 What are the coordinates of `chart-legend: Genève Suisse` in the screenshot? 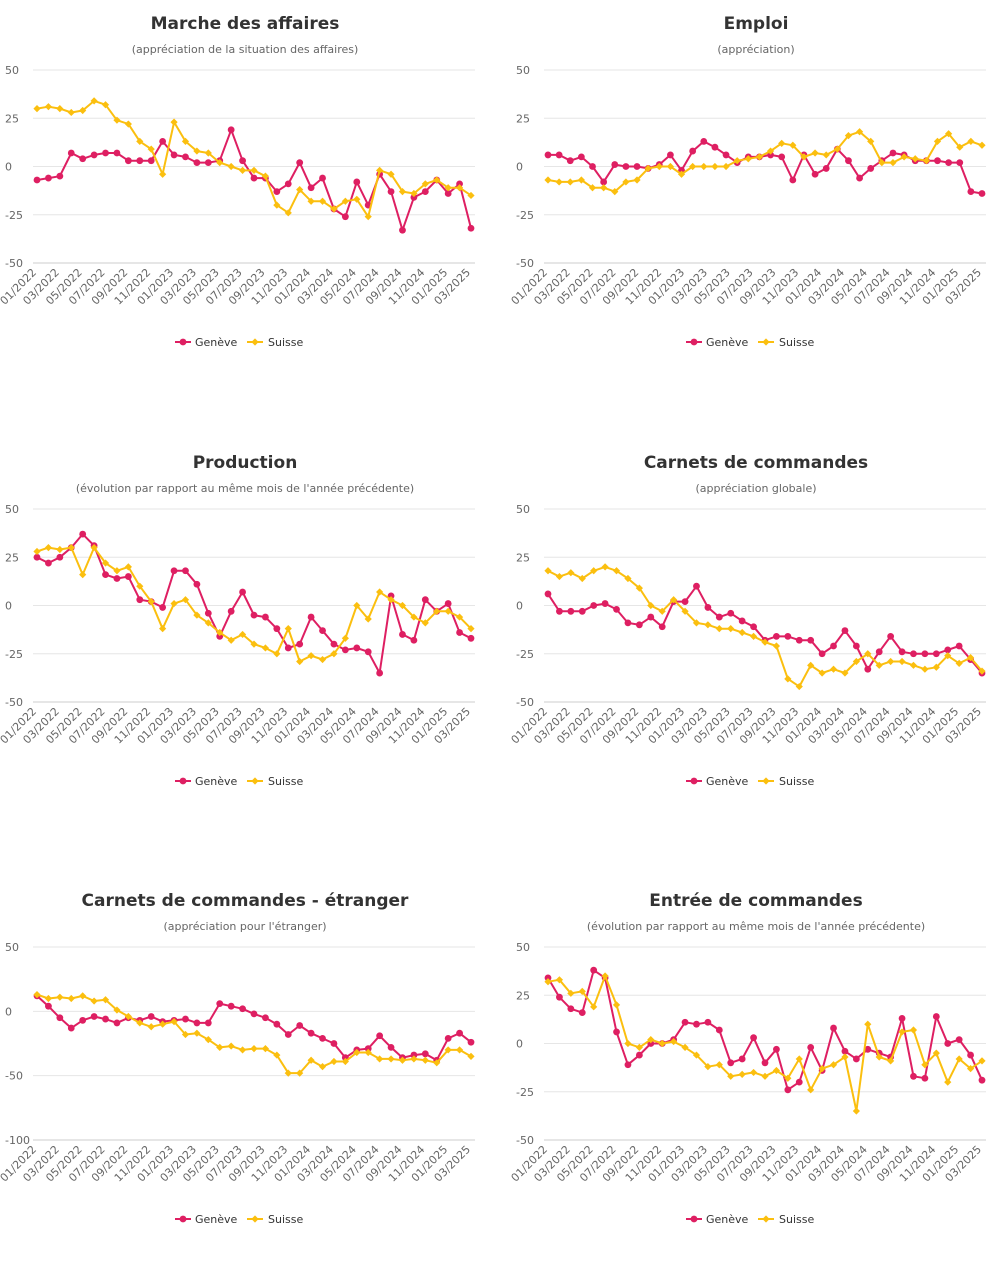 It's located at (750, 342).